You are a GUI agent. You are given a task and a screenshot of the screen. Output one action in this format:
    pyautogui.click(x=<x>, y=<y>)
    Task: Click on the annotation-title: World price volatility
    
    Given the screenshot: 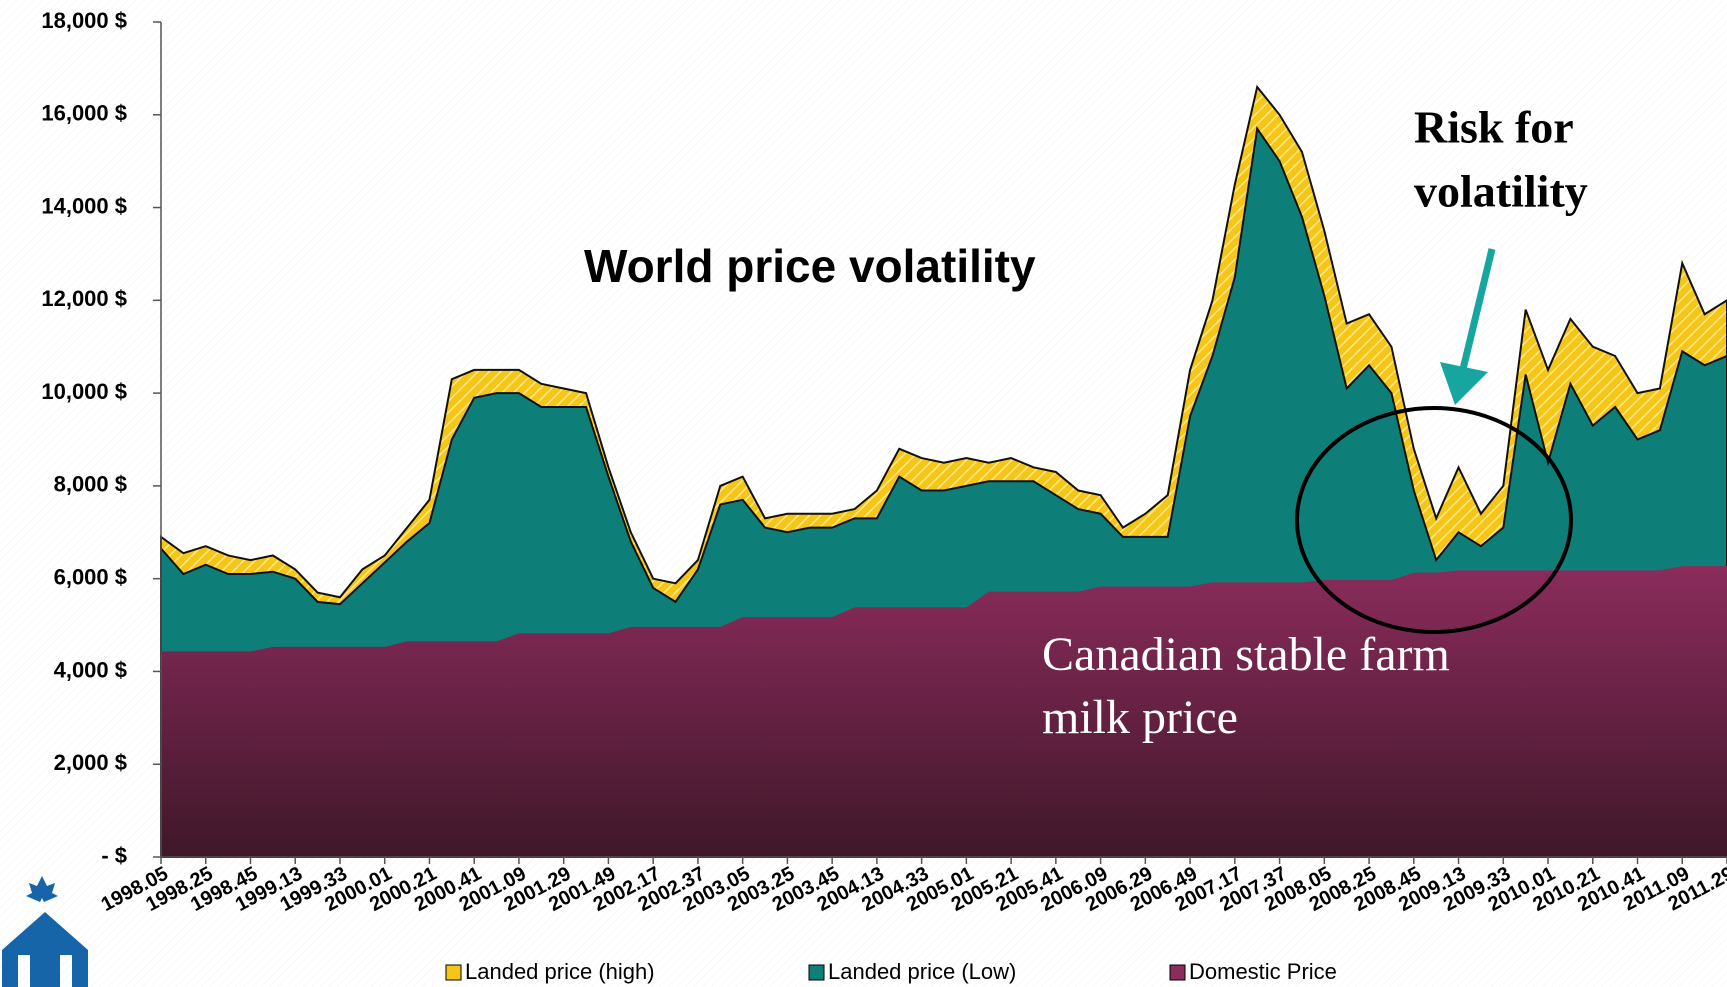 What is the action you would take?
    pyautogui.click(x=810, y=266)
    